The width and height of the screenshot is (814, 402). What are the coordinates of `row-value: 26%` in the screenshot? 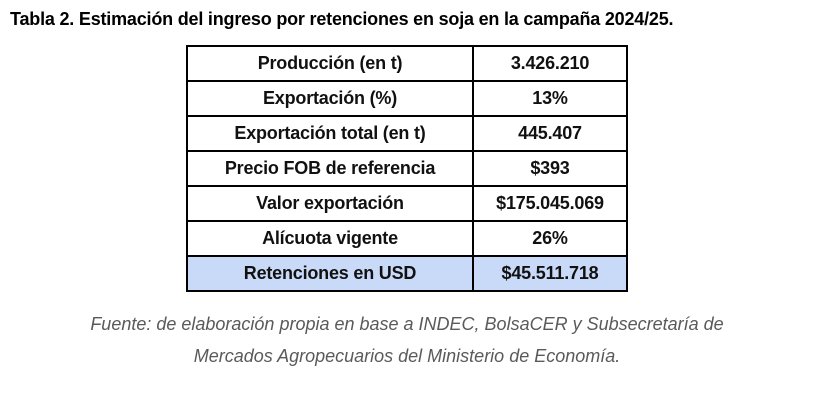 It's located at (550, 238).